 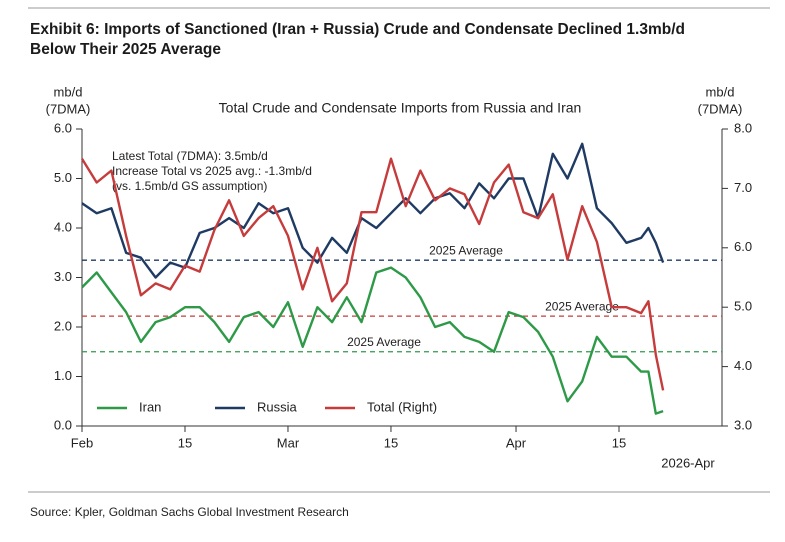 I want to click on legend-label: Total (Right), so click(x=402, y=406).